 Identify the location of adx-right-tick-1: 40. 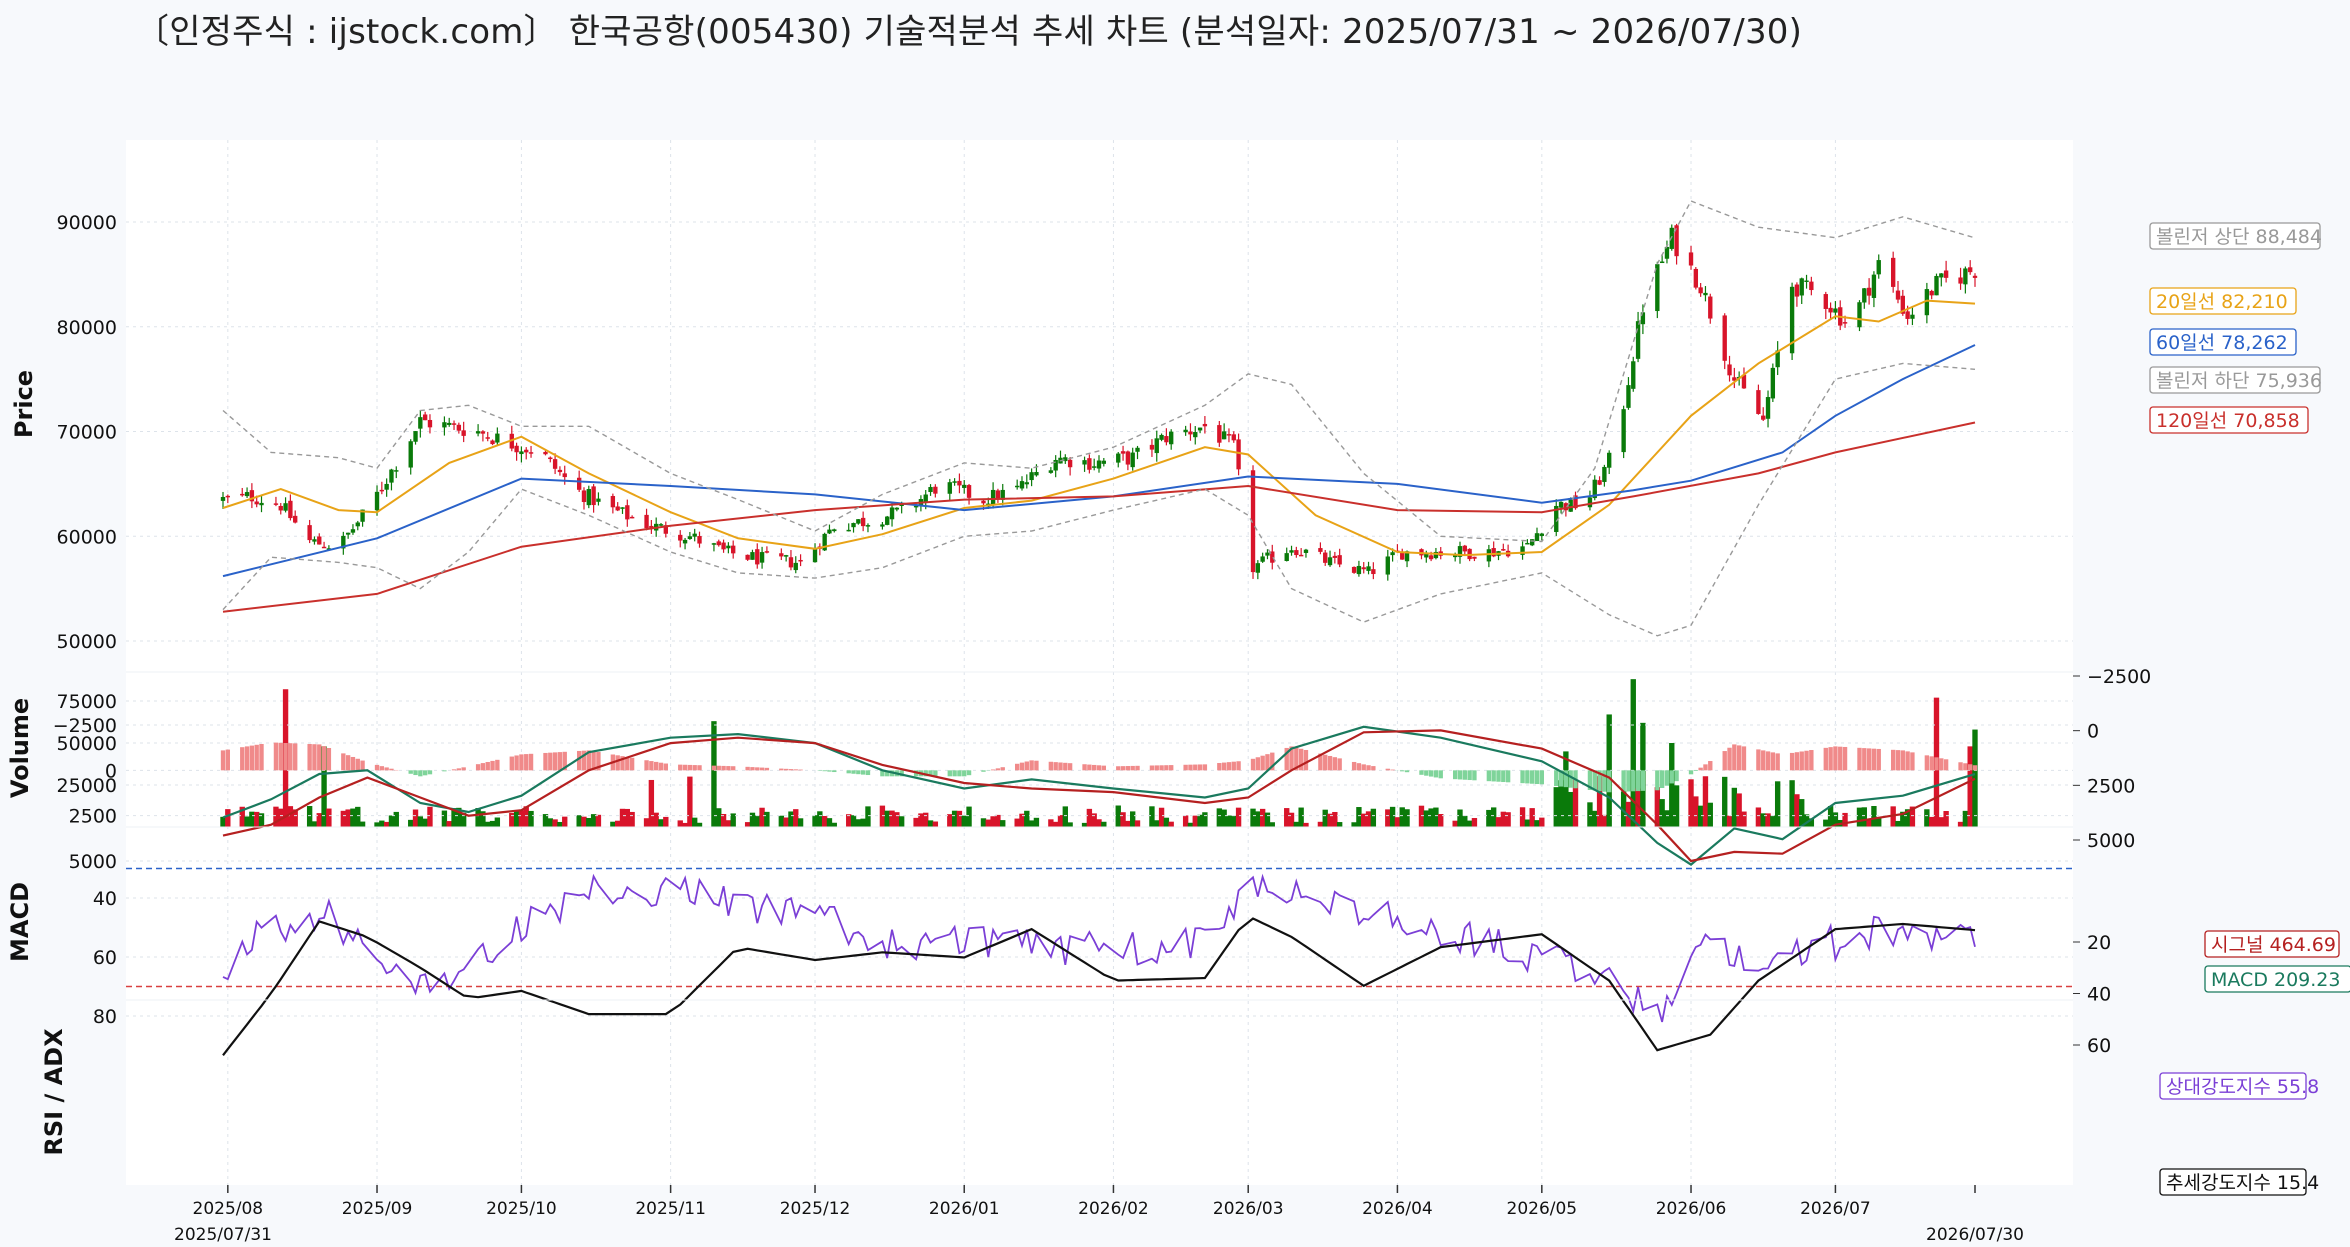
(2099, 995).